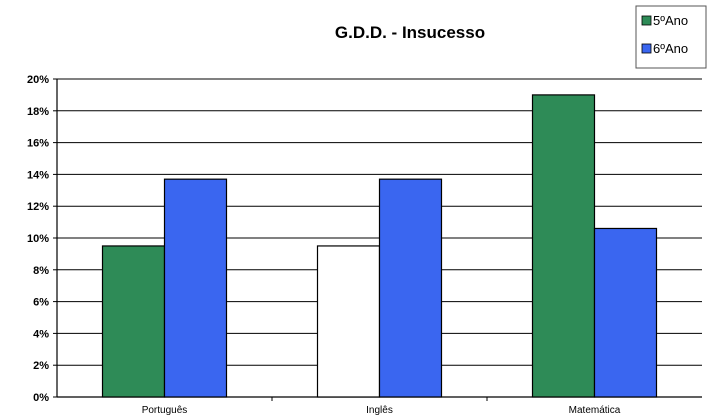 This screenshot has height=418, width=710. I want to click on y-tick-label: 14%, so click(38, 175).